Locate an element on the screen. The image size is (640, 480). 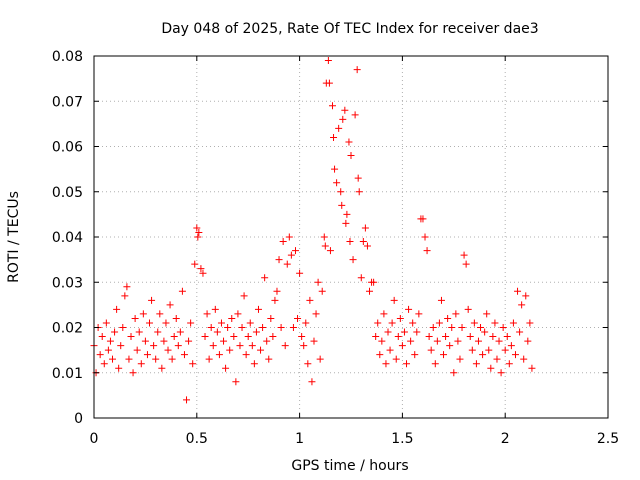
x-axis-label: GPS time / hours is located at coordinates (349, 466).